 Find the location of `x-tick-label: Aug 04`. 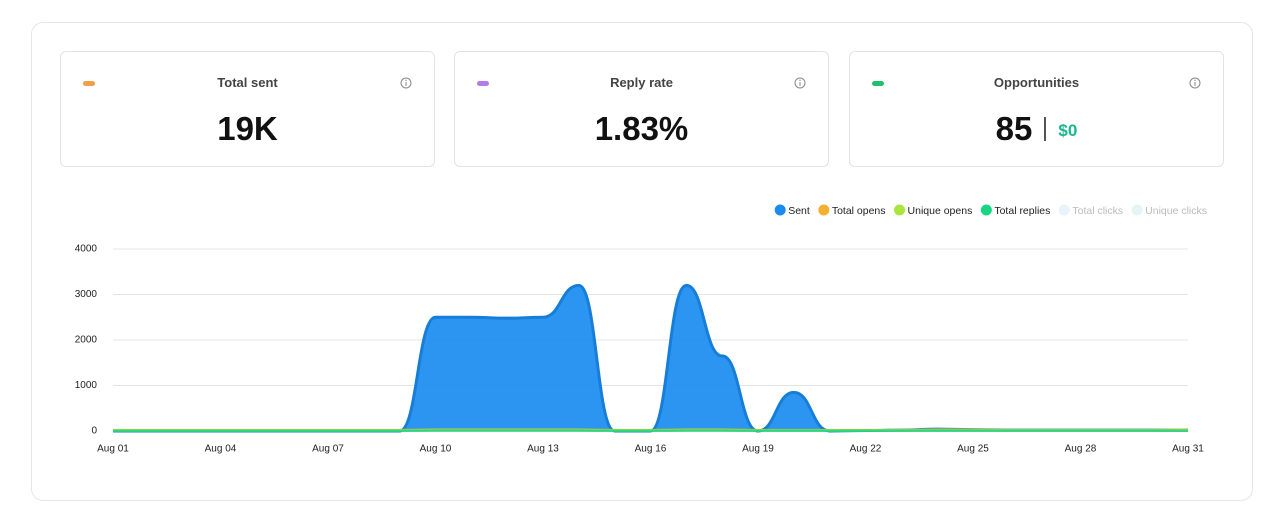

x-tick-label: Aug 04 is located at coordinates (221, 449).